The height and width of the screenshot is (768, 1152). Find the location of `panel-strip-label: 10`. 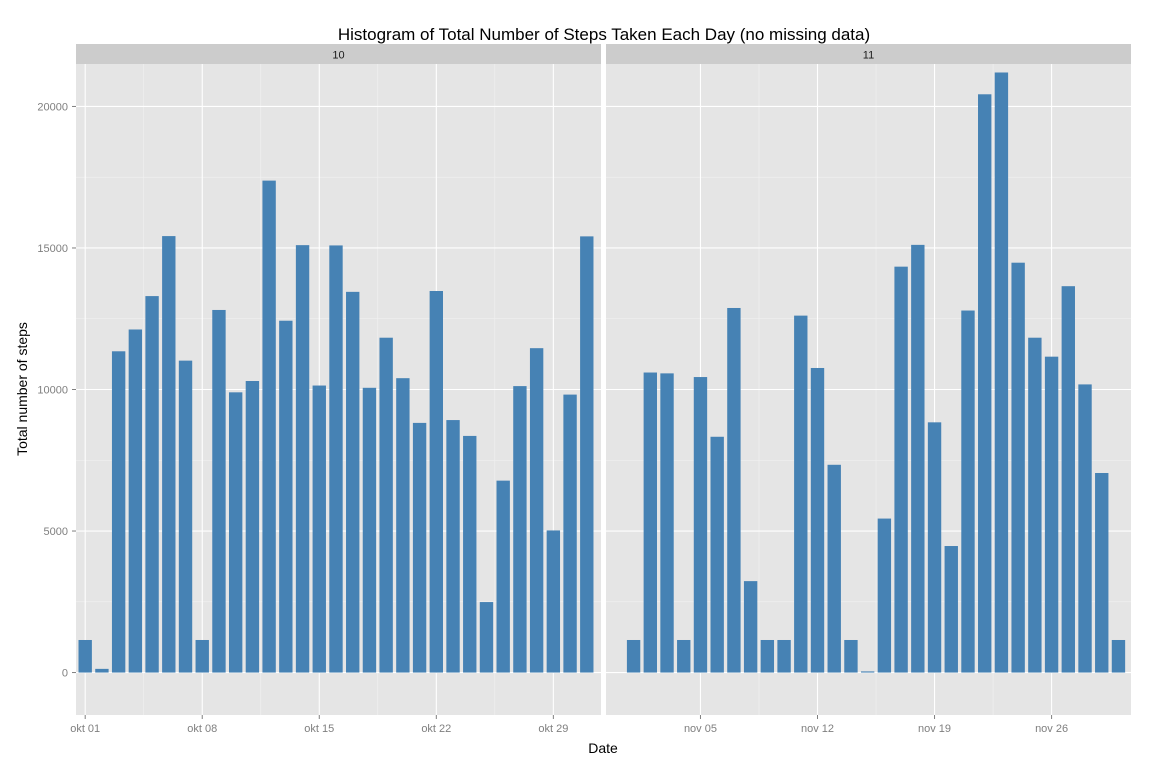

panel-strip-label: 10 is located at coordinates (338, 56).